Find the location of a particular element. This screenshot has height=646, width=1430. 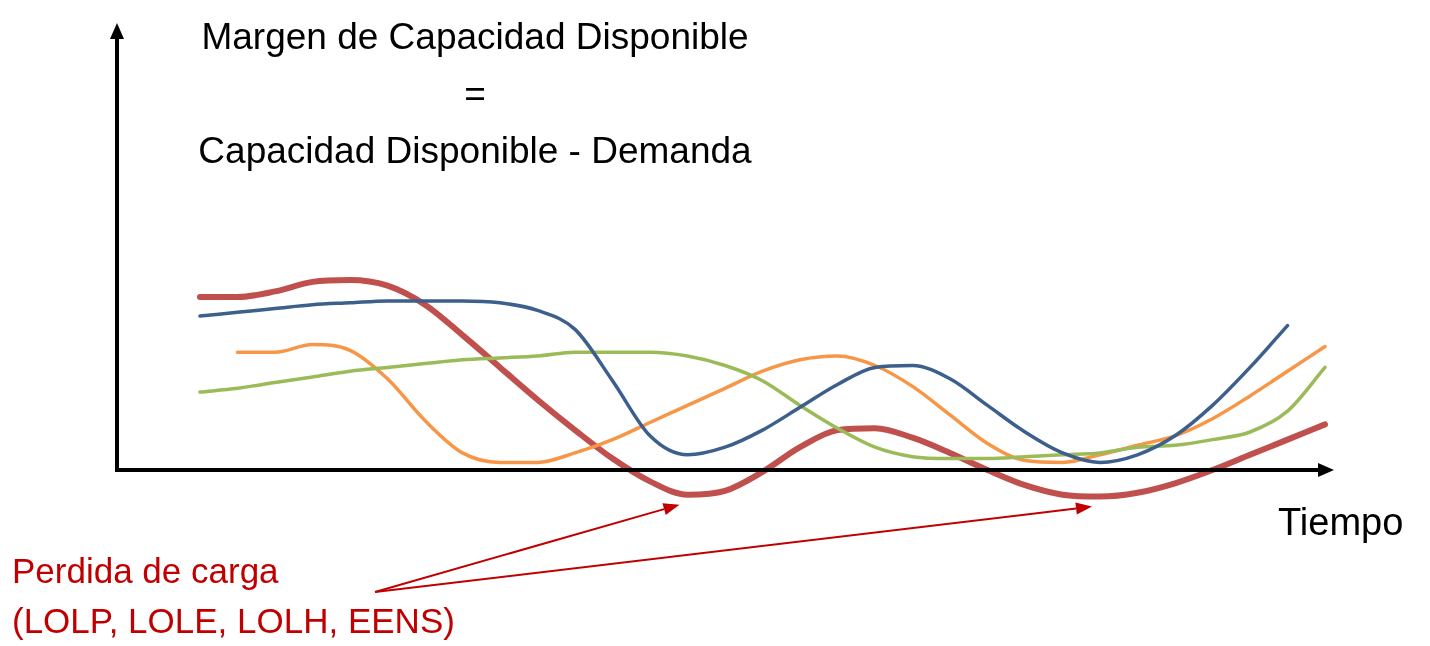

chart-title: Margen de Capacidad Disponible = Capacidad Disponible - Demanda is located at coordinates (475, 94).